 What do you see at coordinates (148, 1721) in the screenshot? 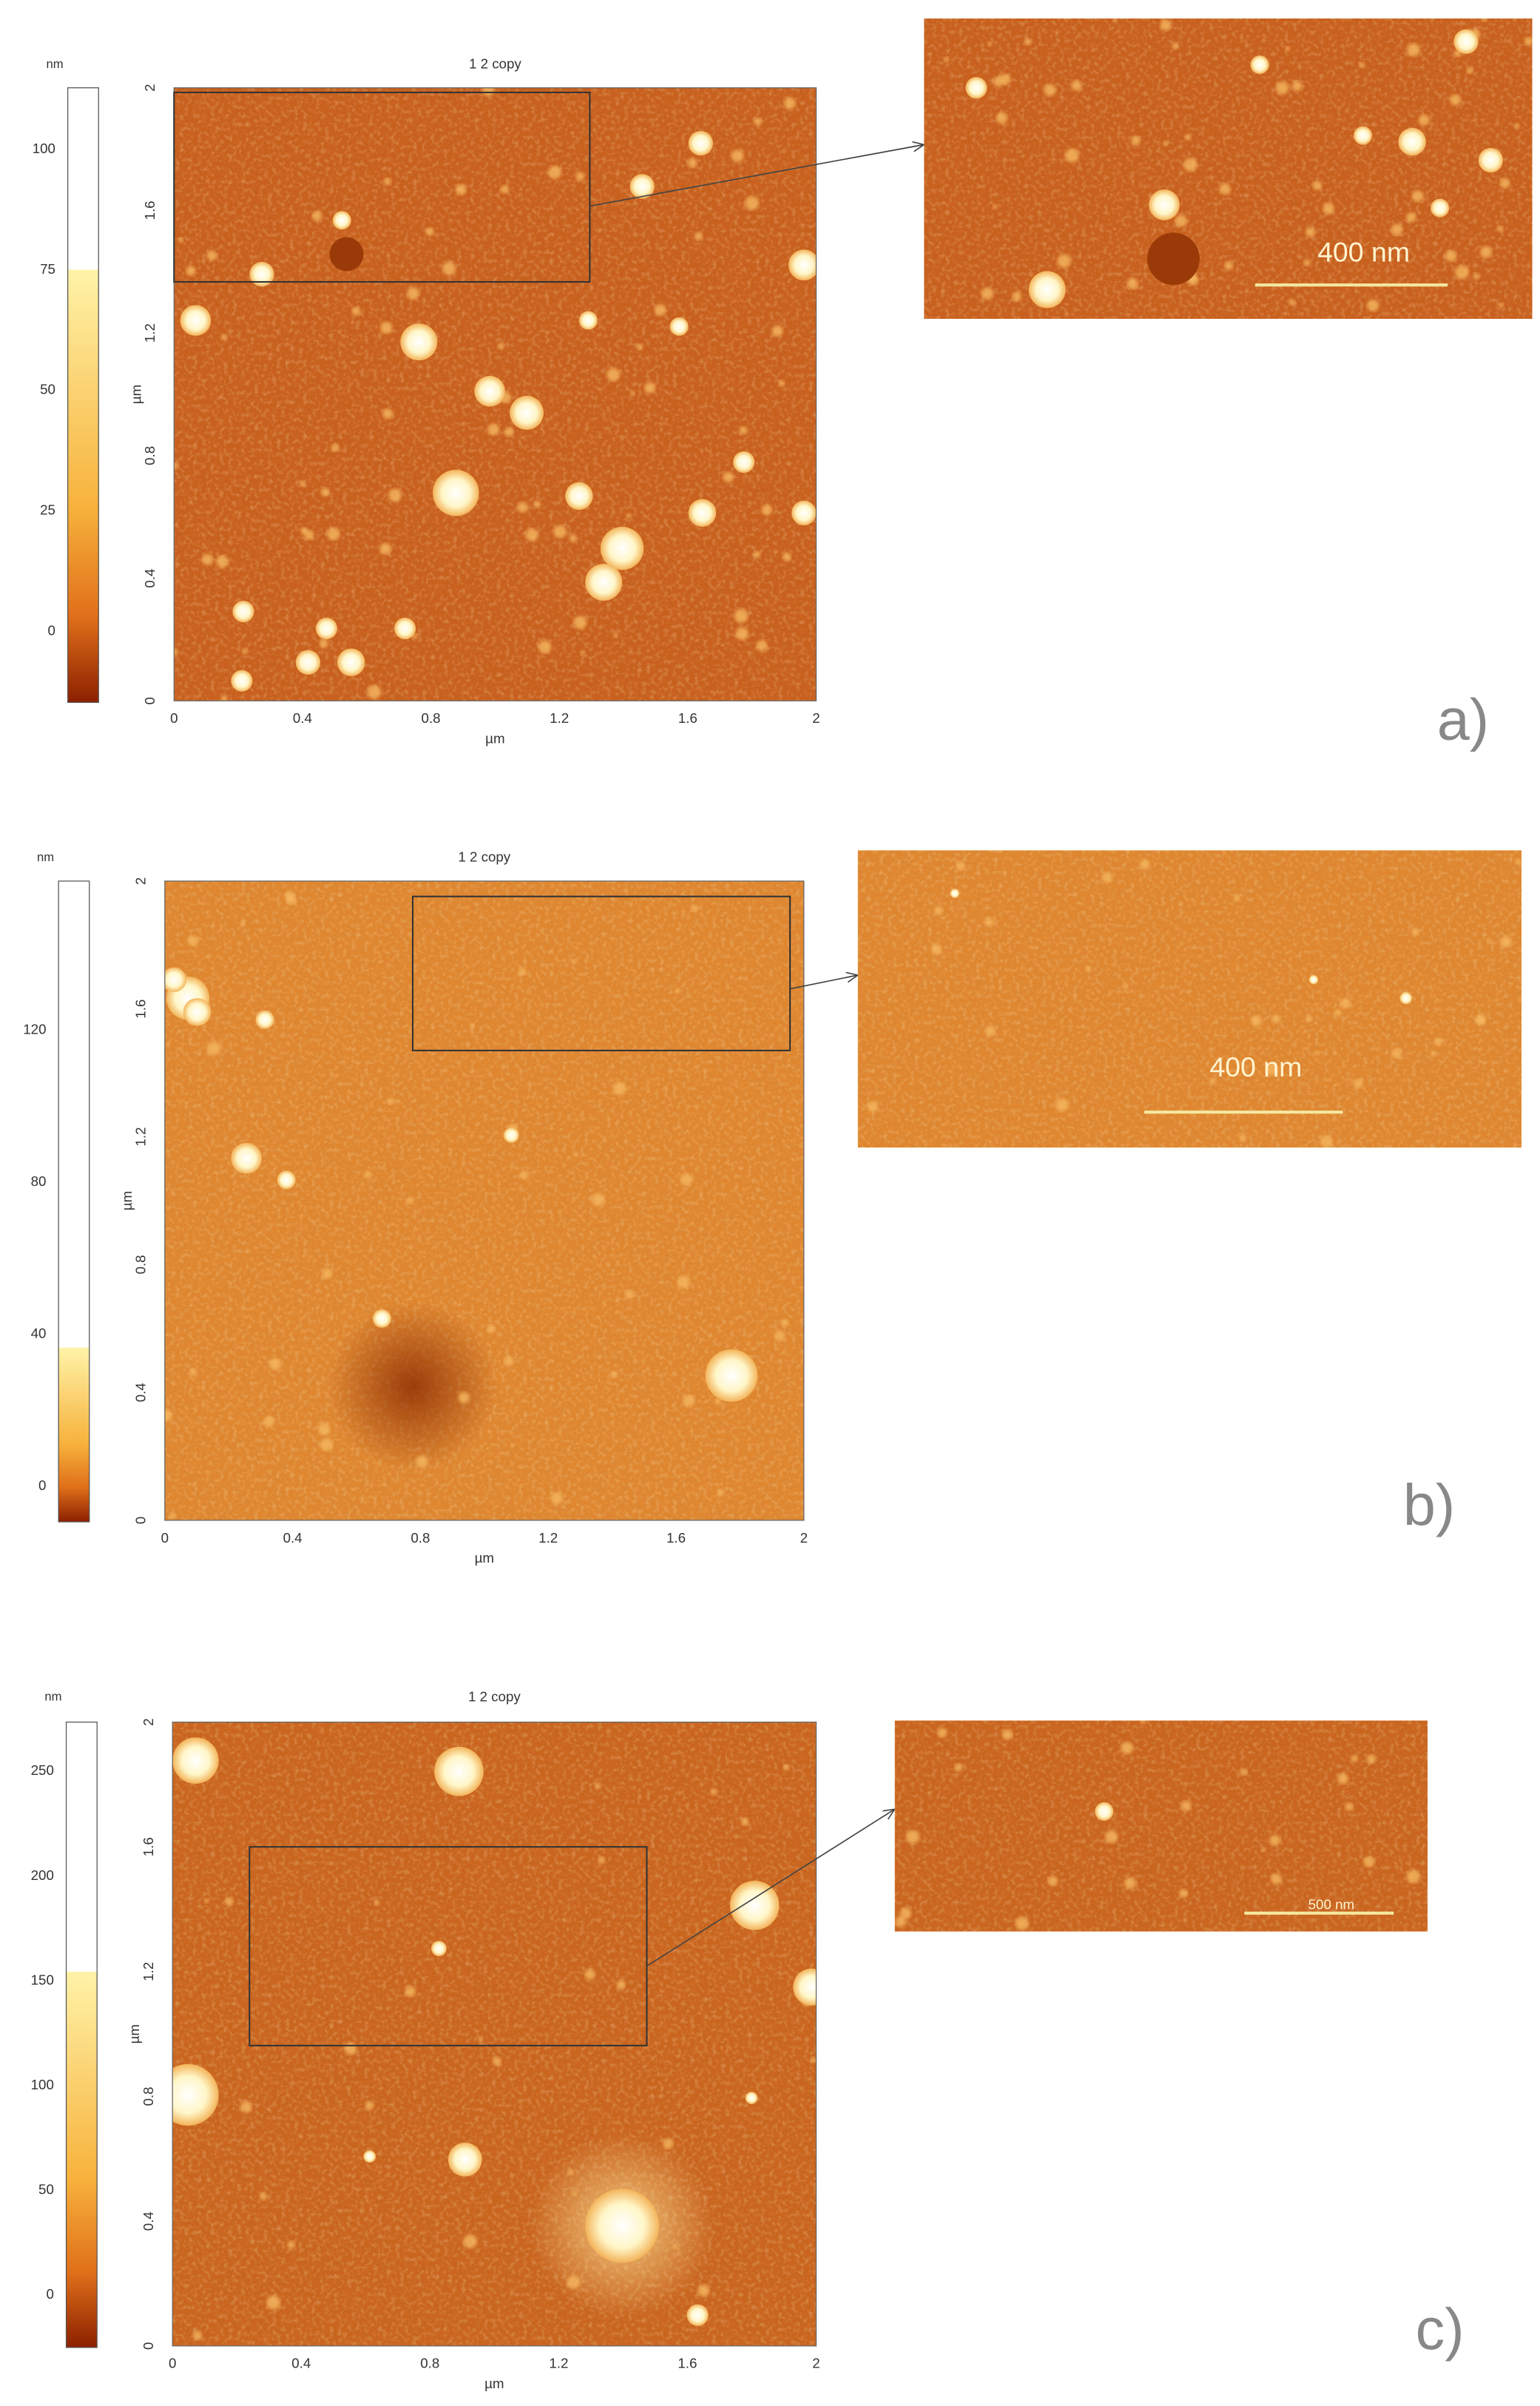
I see `y-tick-label: 2` at bounding box center [148, 1721].